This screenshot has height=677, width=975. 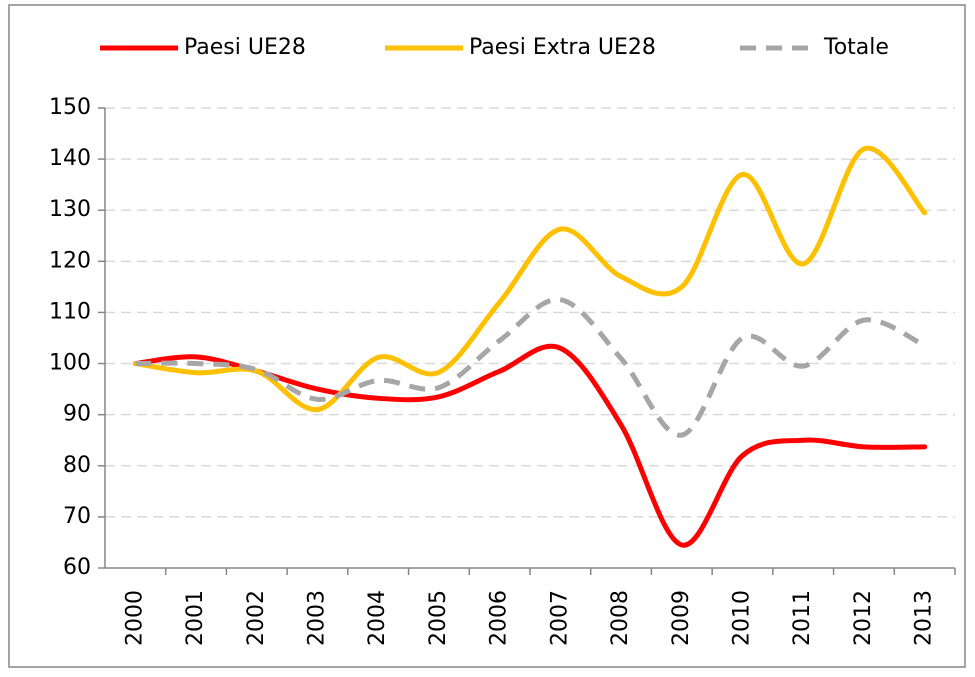 What do you see at coordinates (620, 618) in the screenshot?
I see `x-tick-label: 2008` at bounding box center [620, 618].